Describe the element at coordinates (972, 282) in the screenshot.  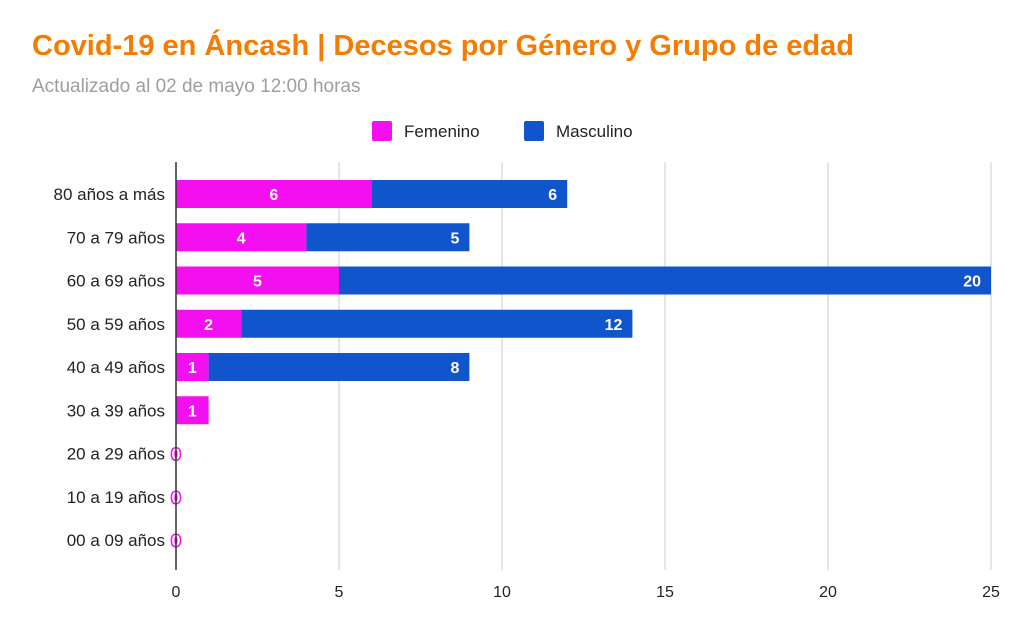
I see `data-label: 20` at that location.